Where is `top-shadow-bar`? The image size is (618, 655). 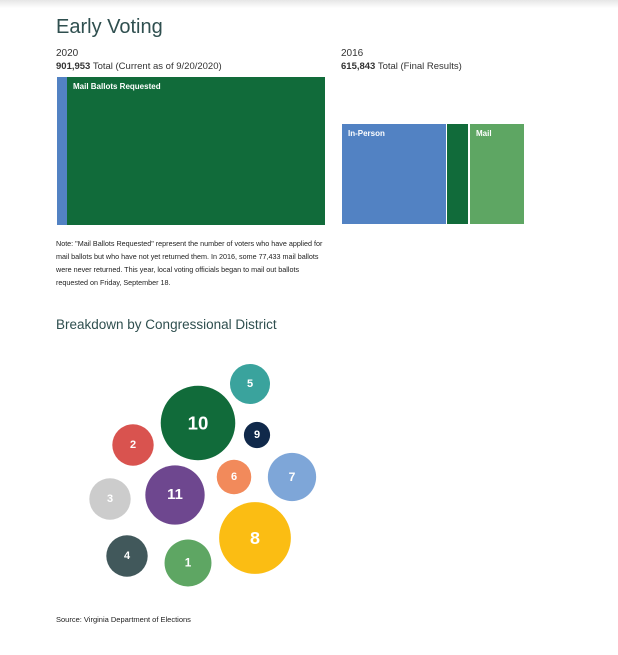
top-shadow-bar is located at coordinates (309, 4).